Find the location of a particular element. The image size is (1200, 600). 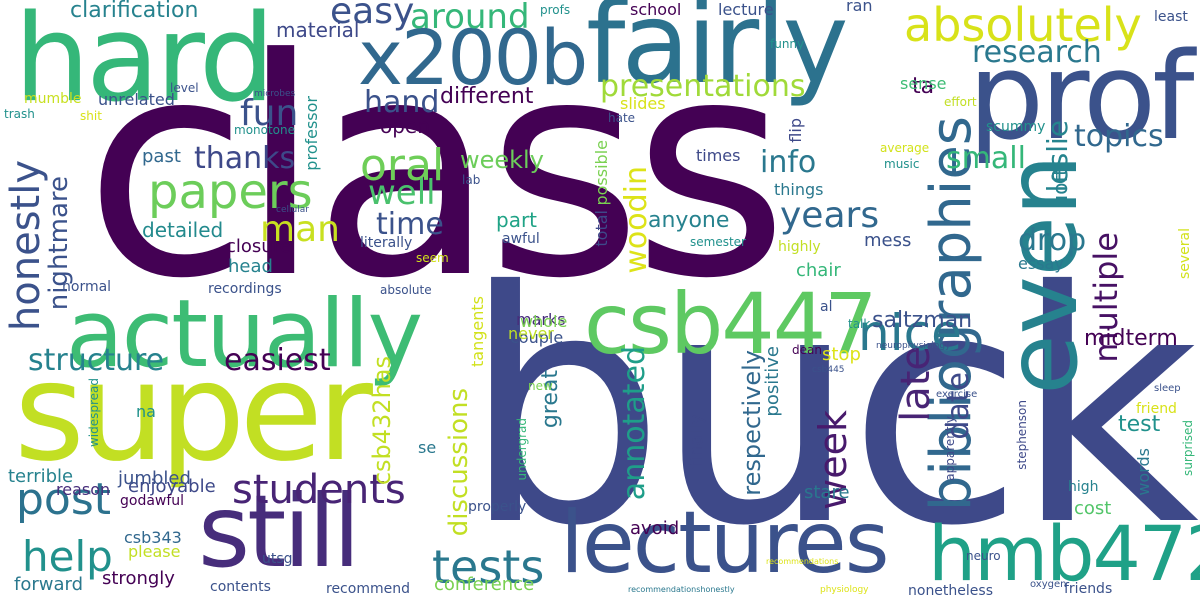

word-awful: awful is located at coordinates (521, 239).